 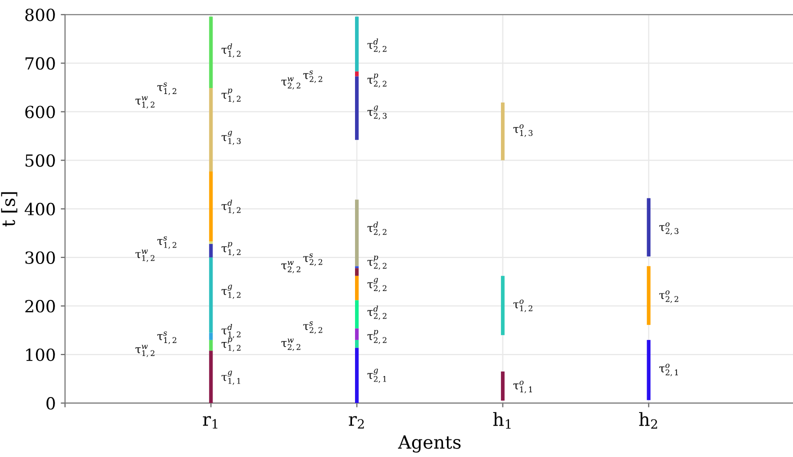 I want to click on annotation: τ$^{o}$$_{1,2}$, so click(x=522, y=306).